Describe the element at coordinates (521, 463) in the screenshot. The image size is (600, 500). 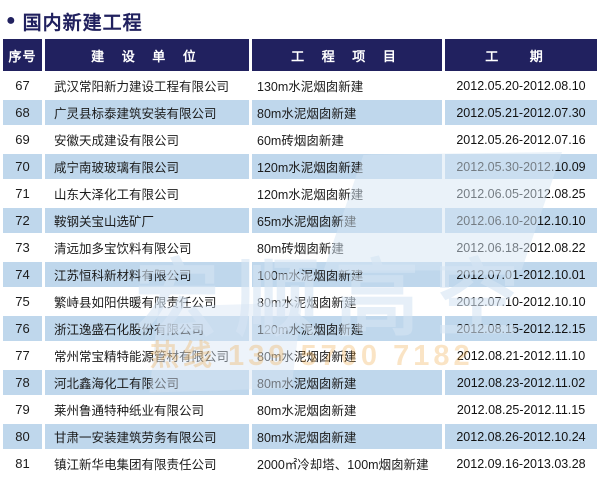
I see `period-cell: 2012.09.16-2013.03.28` at that location.